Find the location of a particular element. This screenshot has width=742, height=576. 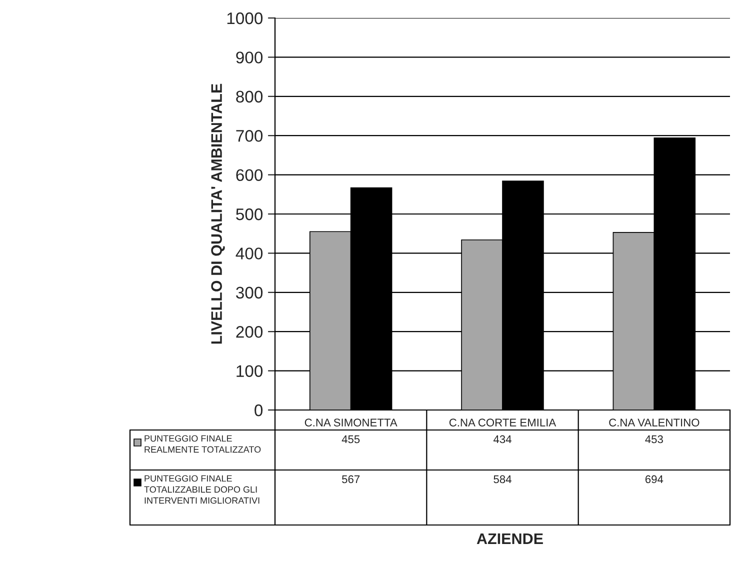

y-tick-label: 200 is located at coordinates (249, 332).